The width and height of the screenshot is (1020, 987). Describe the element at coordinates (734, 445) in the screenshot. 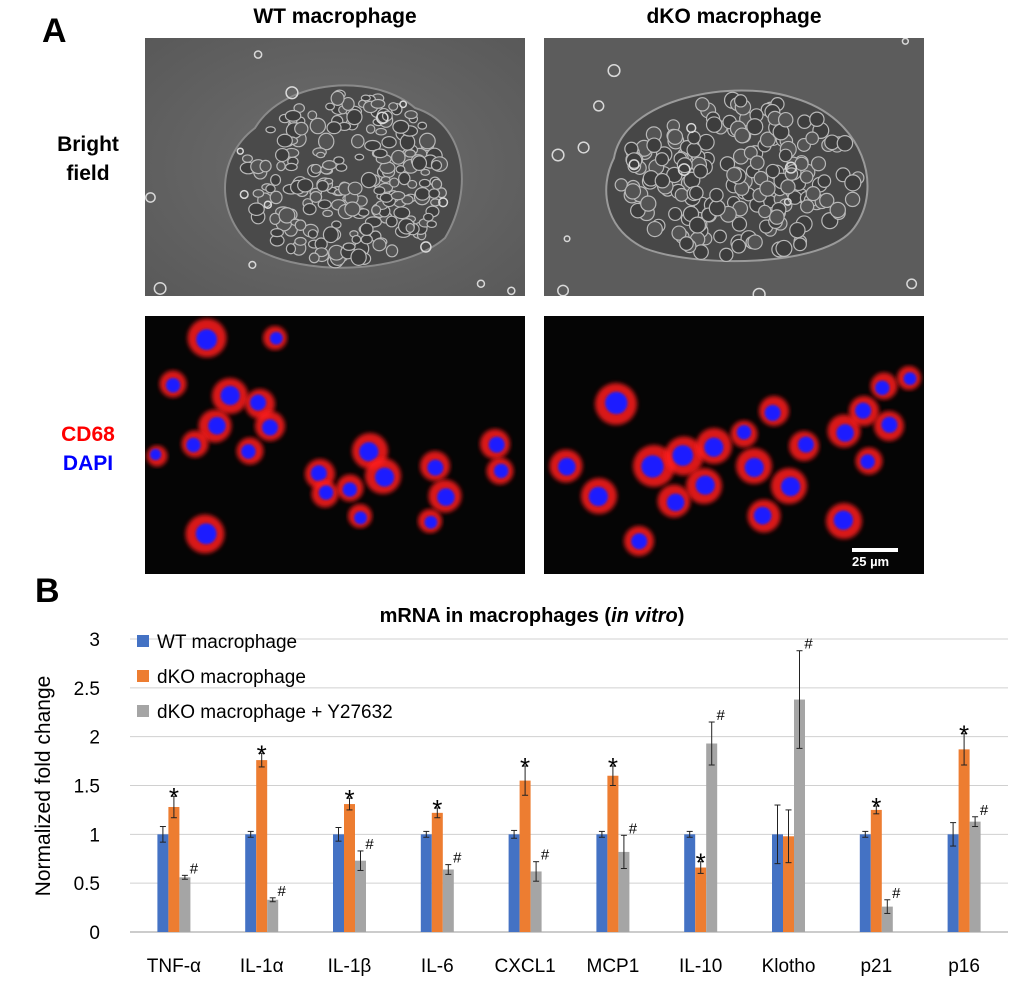

I see `fluorescence-image-dko` at that location.